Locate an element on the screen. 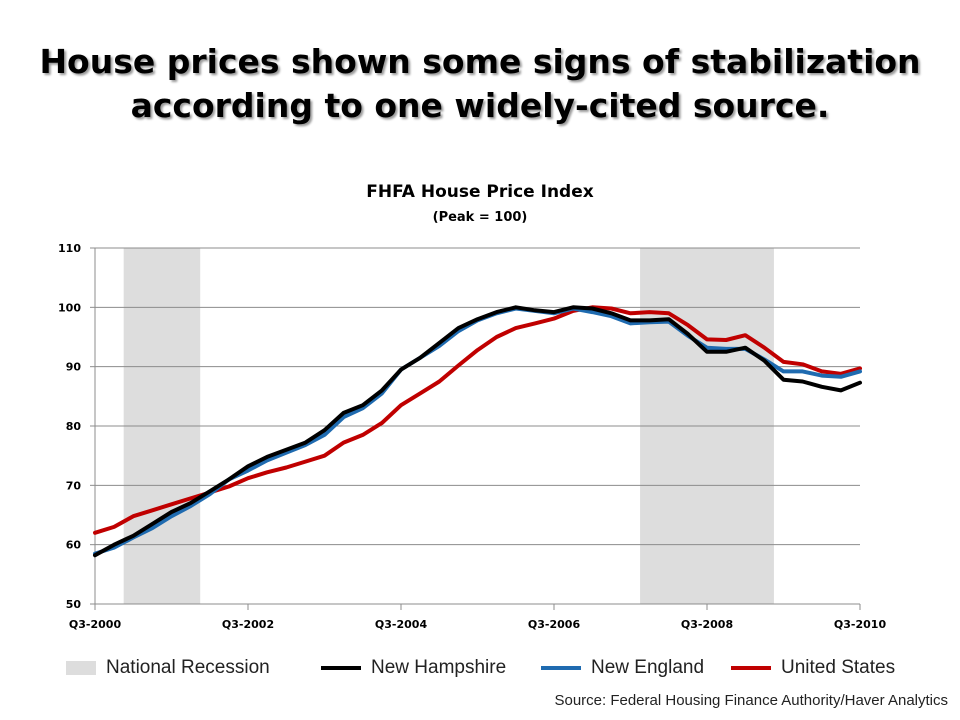  x-tick-label-q3-2008: Q3-2008 is located at coordinates (707, 624).